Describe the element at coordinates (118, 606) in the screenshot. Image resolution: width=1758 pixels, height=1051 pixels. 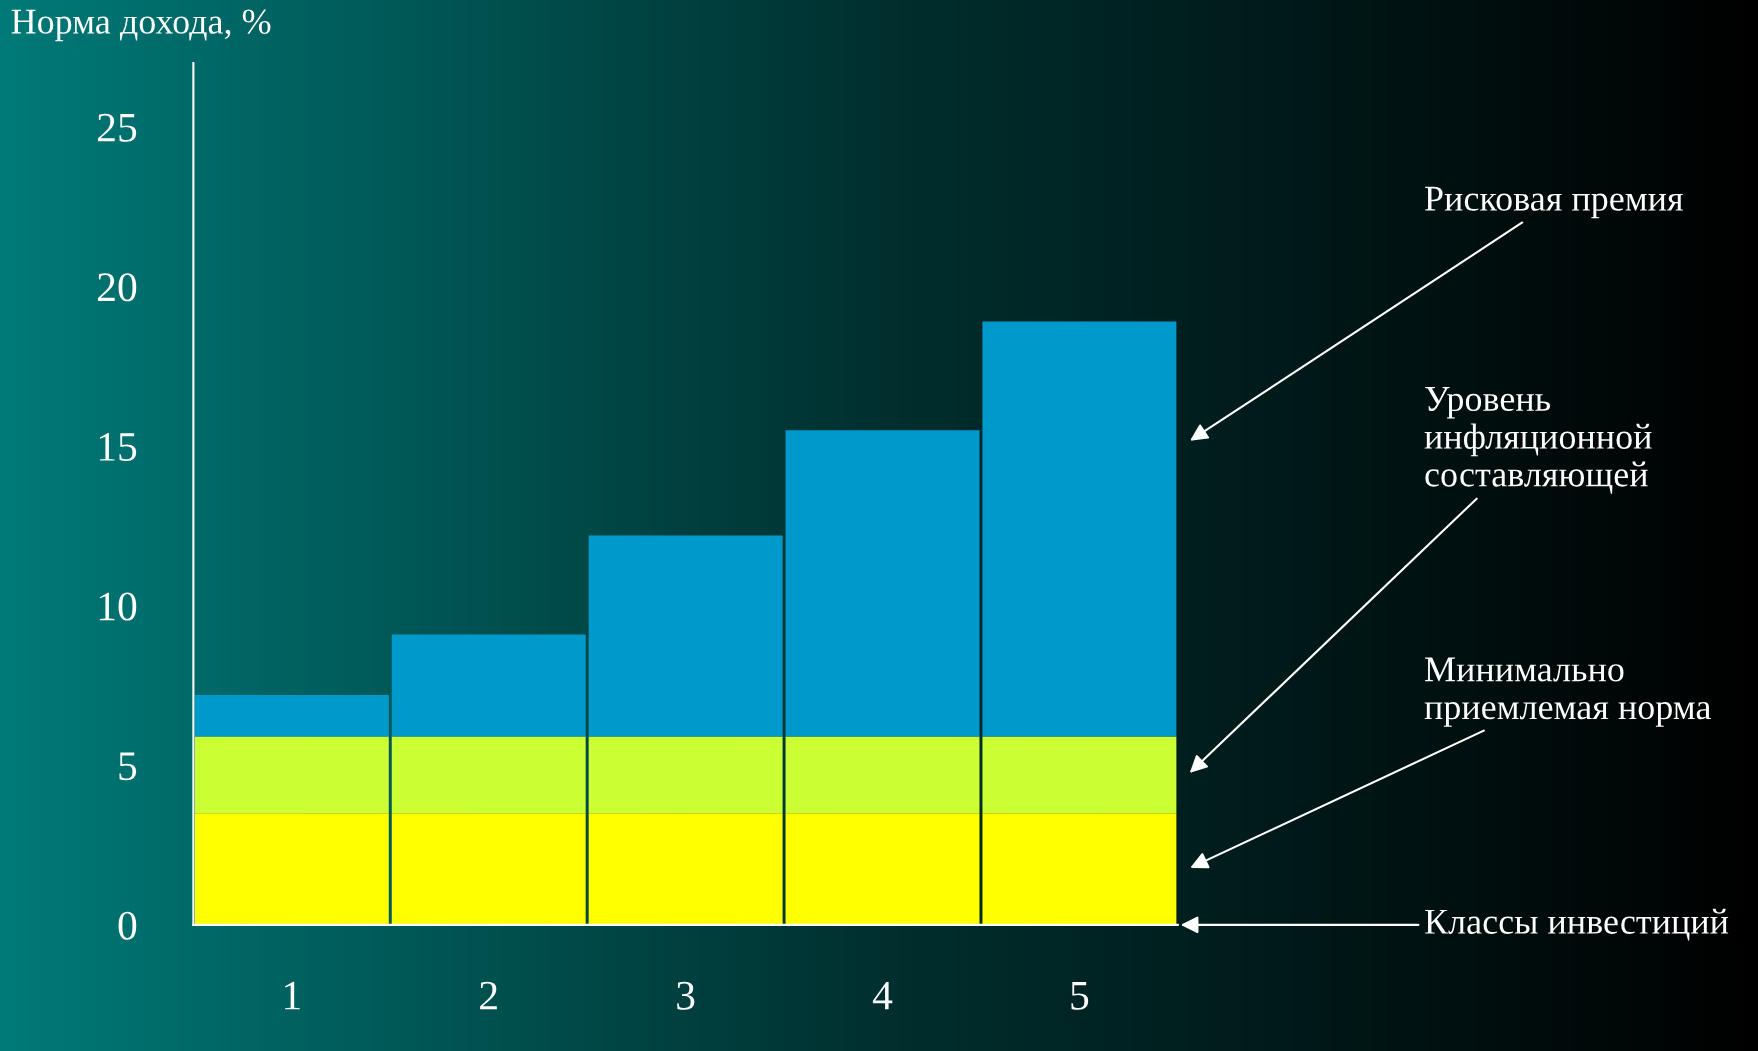
I see `y-tick-label: 10` at that location.